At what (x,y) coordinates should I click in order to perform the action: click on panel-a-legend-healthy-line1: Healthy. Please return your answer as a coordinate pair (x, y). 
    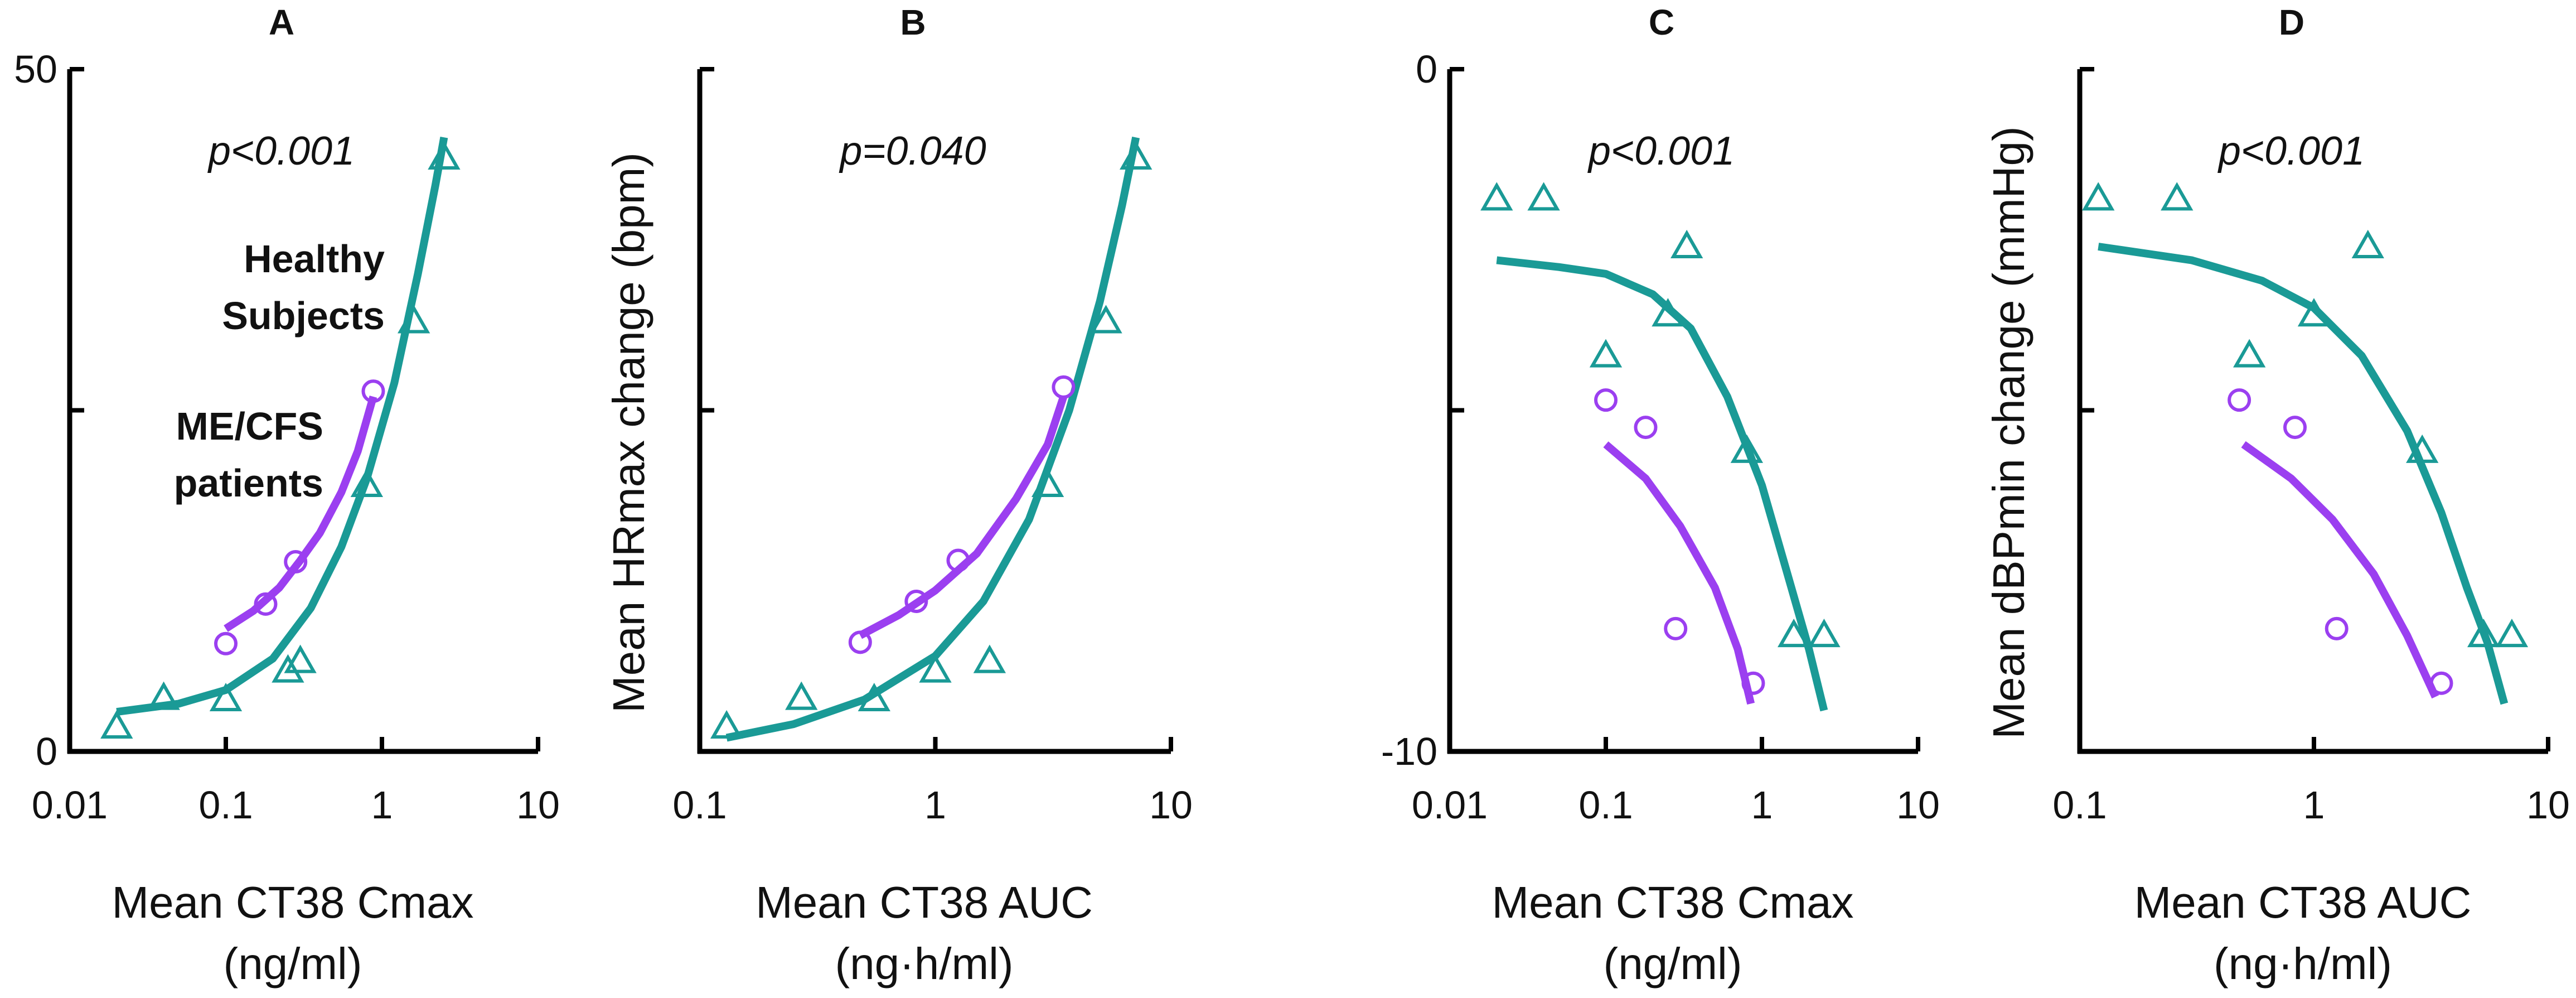
    Looking at the image, I should click on (314, 259).